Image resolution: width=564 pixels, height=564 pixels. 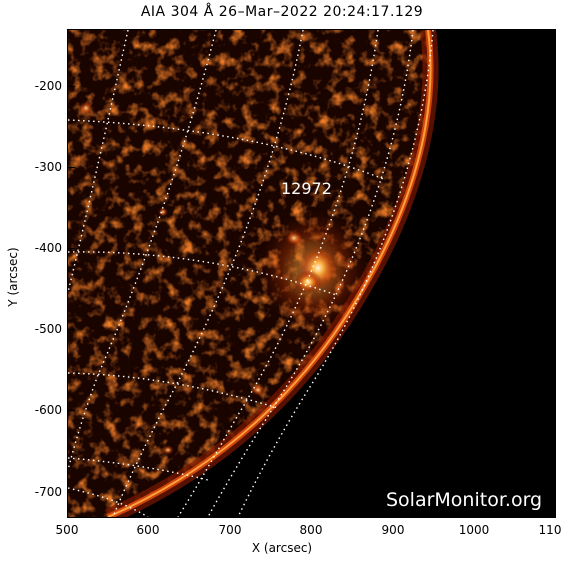 What do you see at coordinates (148, 530) in the screenshot?
I see `x-tick-label: 600` at bounding box center [148, 530].